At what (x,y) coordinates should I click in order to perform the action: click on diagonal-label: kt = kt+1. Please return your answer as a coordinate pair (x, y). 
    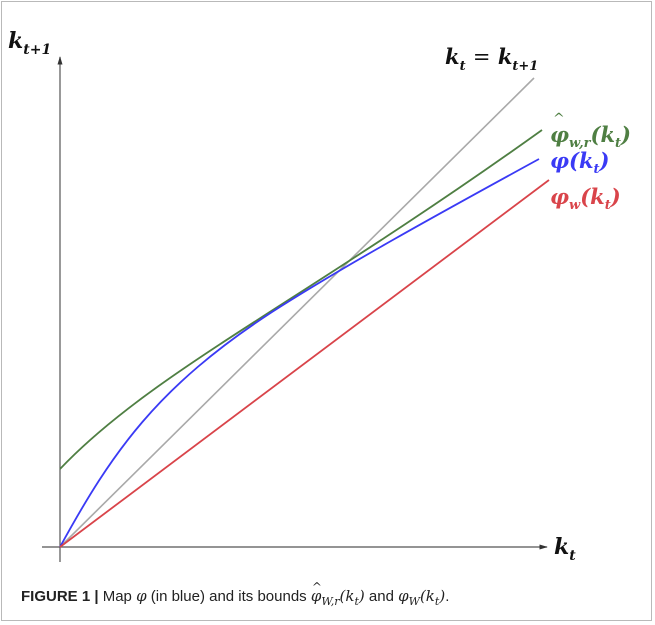
    Looking at the image, I should click on (491, 59).